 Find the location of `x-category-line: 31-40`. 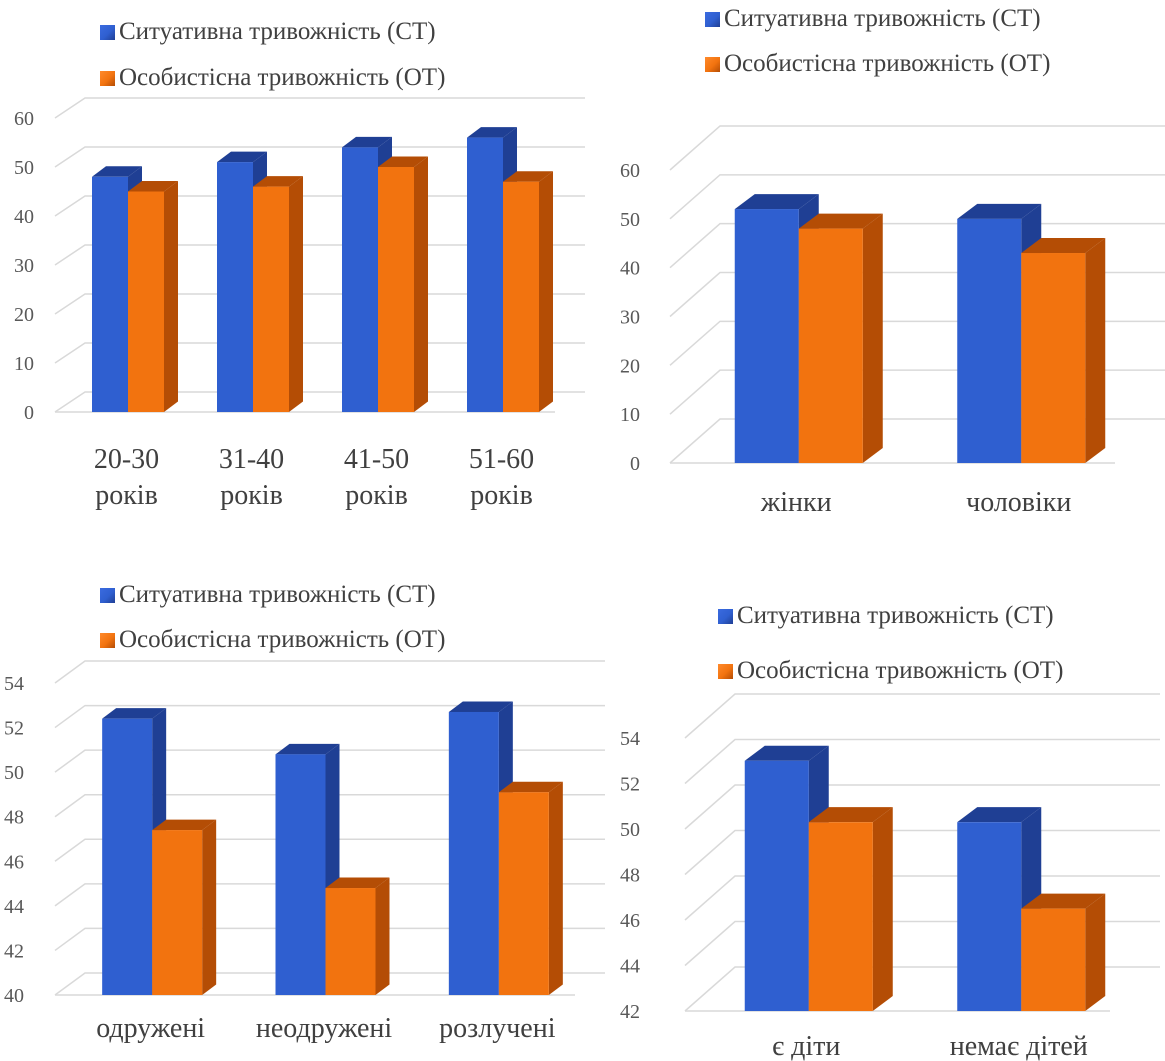

x-category-line: 31-40 is located at coordinates (251, 459).